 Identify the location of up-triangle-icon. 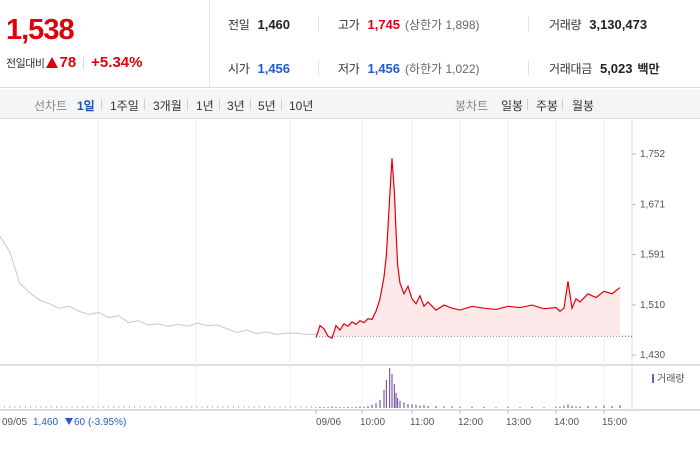
(52, 62).